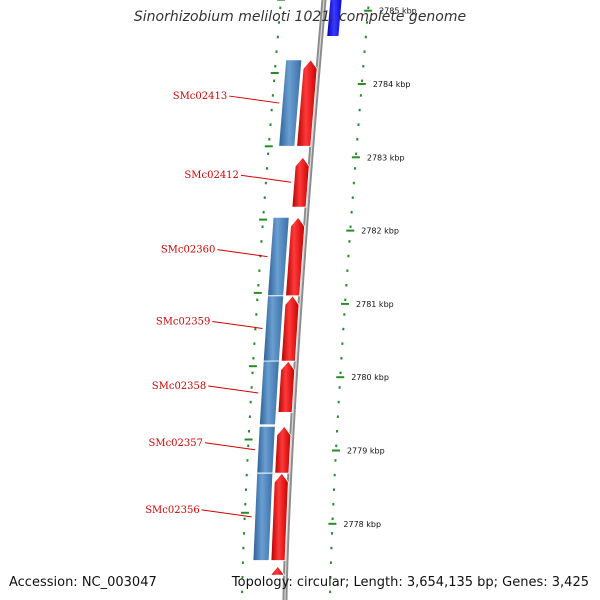 This screenshot has height=600, width=600. I want to click on accession-text: Accession: NC_003047, so click(83, 582).